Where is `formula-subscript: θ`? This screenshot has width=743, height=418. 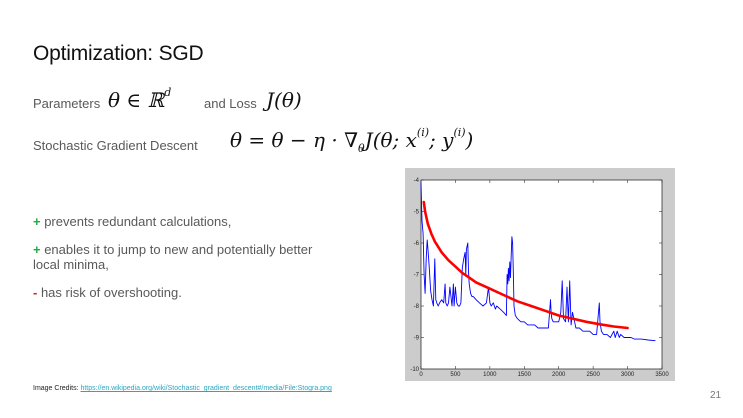 formula-subscript: θ is located at coordinates (361, 148).